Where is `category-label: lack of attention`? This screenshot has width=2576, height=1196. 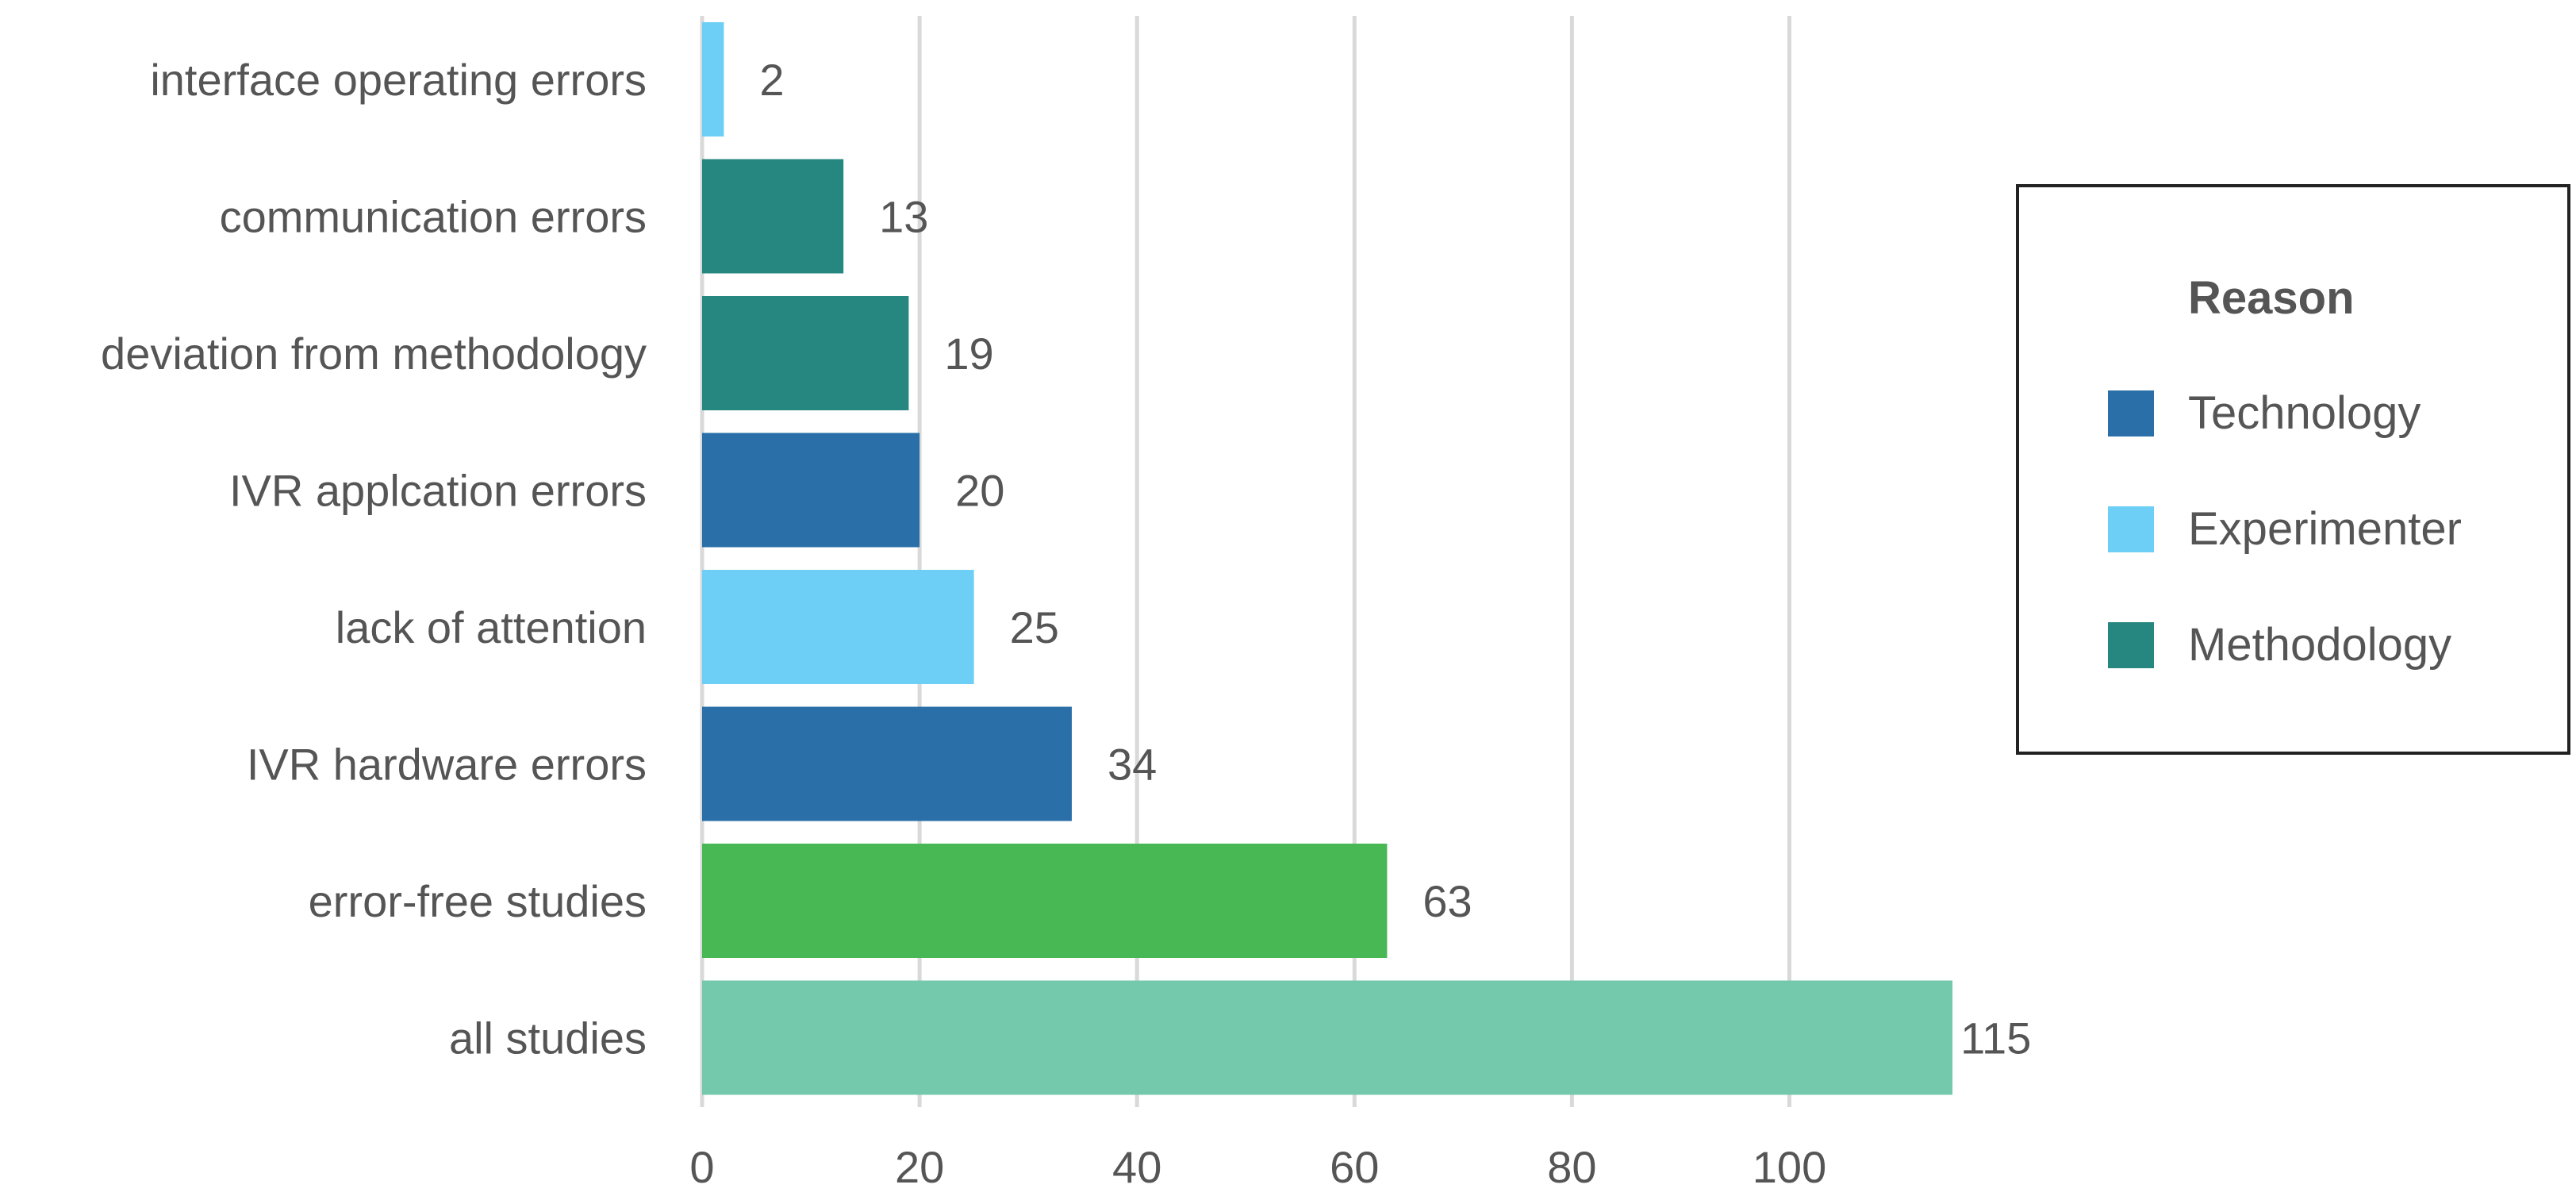 category-label: lack of attention is located at coordinates (491, 627).